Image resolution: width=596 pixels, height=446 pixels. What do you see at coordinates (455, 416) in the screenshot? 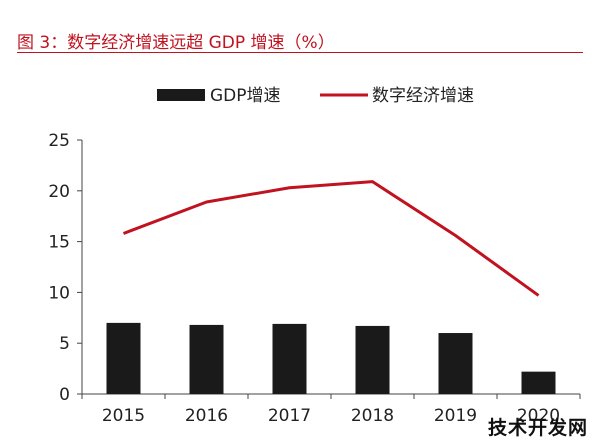
I see `x-tick-label: 2019` at bounding box center [455, 416].